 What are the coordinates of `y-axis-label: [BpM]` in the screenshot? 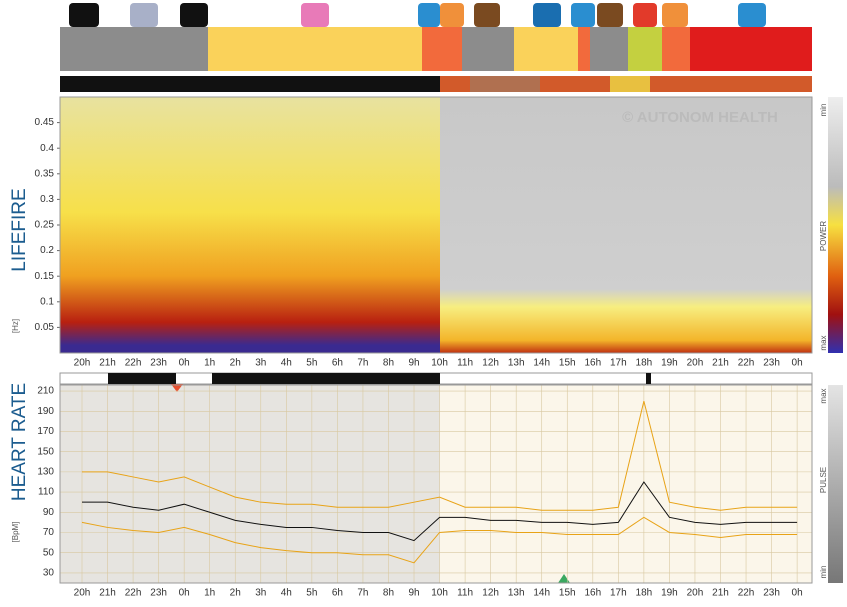 It's located at (15, 532).